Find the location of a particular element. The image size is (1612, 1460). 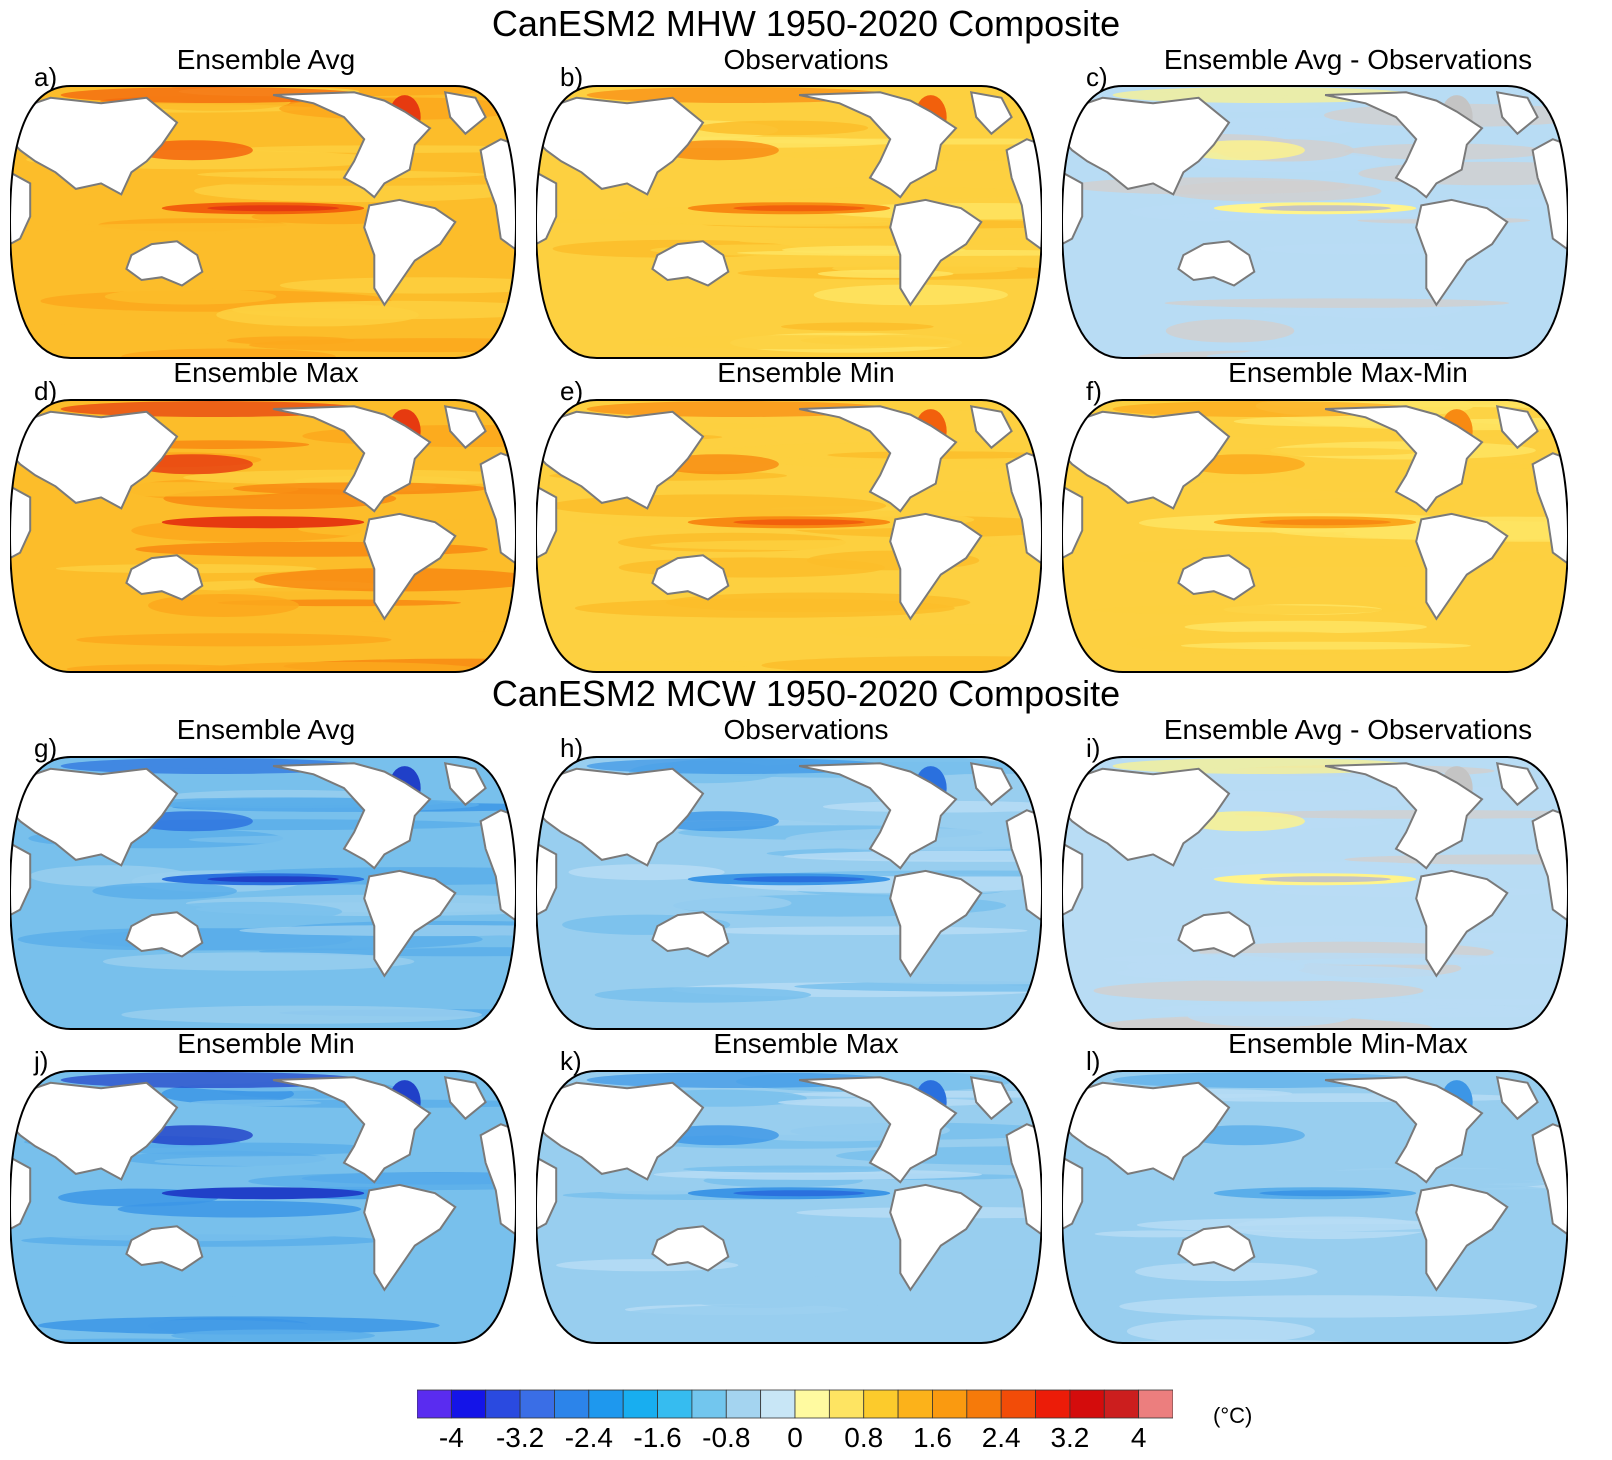

panel-letter: c) is located at coordinates (1097, 77).